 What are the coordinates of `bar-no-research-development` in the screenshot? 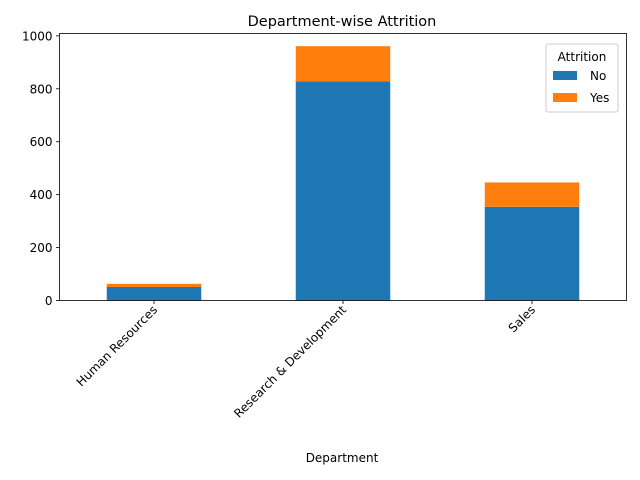 It's located at (343, 191).